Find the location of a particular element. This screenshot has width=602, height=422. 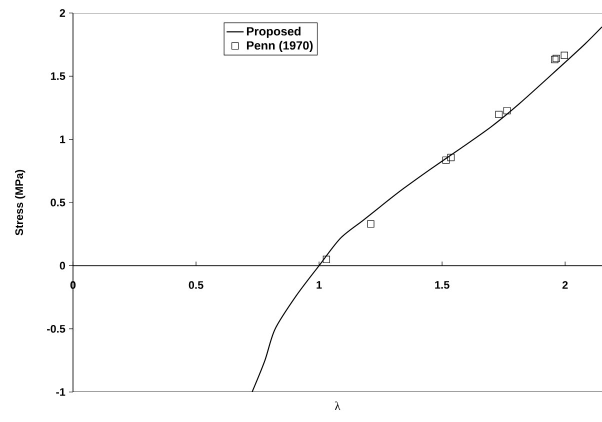

x-tick-label: 0.5 is located at coordinates (196, 285).